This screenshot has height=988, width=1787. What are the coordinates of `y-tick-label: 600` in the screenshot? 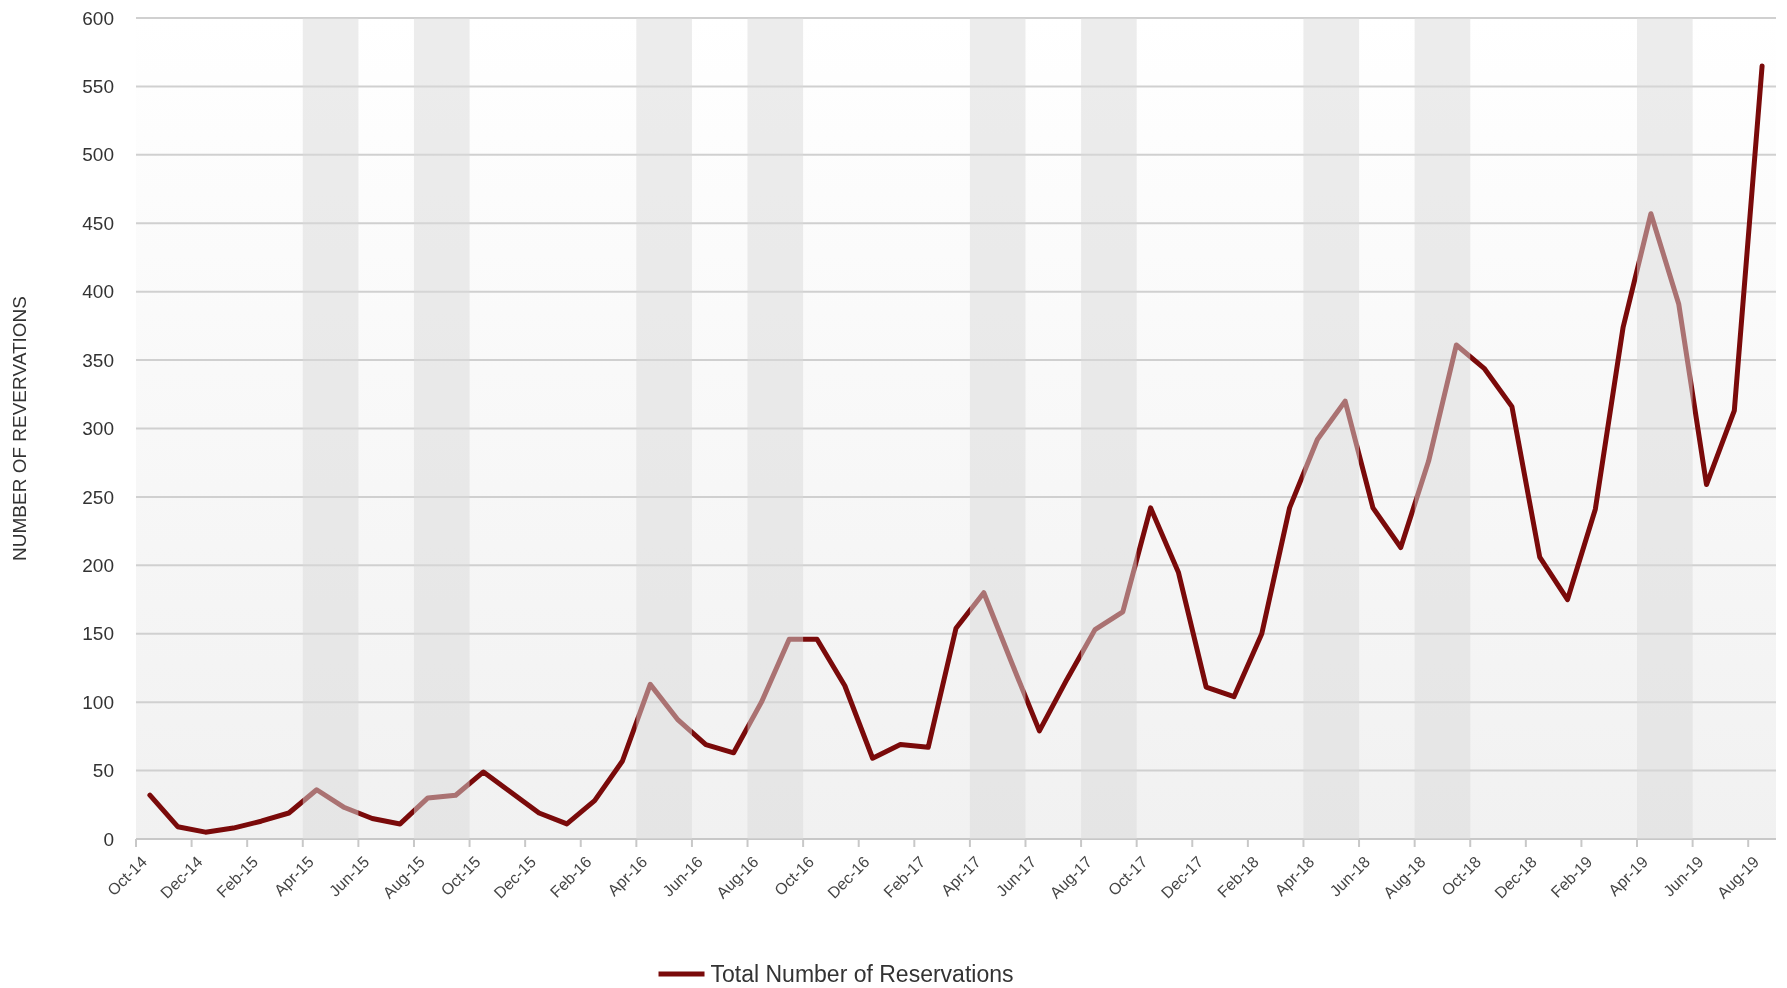 It's located at (98, 18).